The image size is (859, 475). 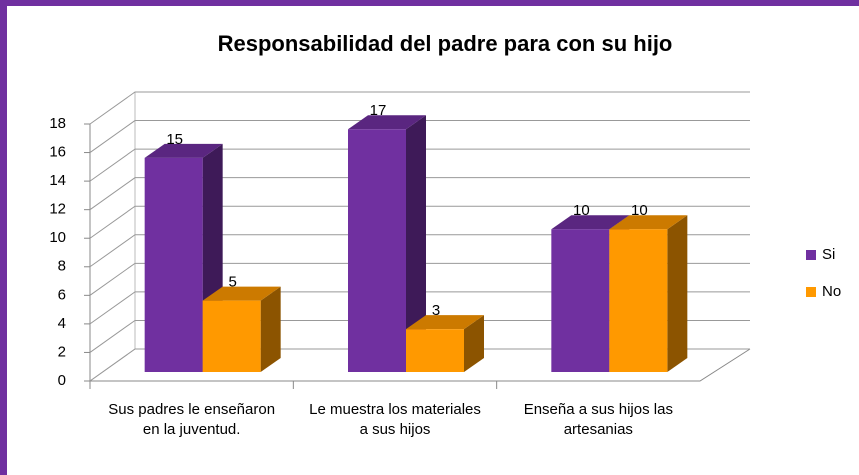 What do you see at coordinates (57, 237) in the screenshot?
I see `y-tick-label: 10` at bounding box center [57, 237].